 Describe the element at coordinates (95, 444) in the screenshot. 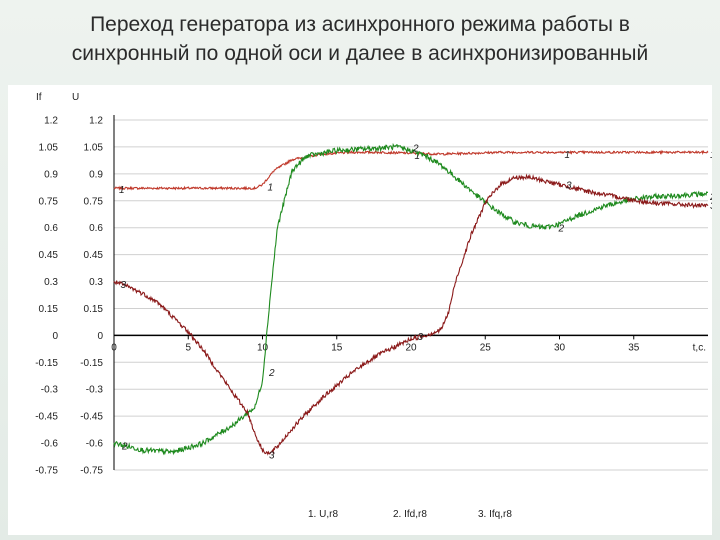

I see `y-tick-label-right: -0.6` at that location.